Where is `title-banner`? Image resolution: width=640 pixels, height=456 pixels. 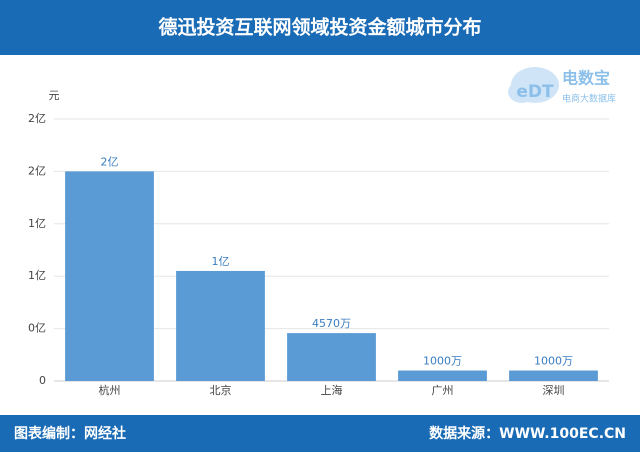 title-banner is located at coordinates (320, 27).